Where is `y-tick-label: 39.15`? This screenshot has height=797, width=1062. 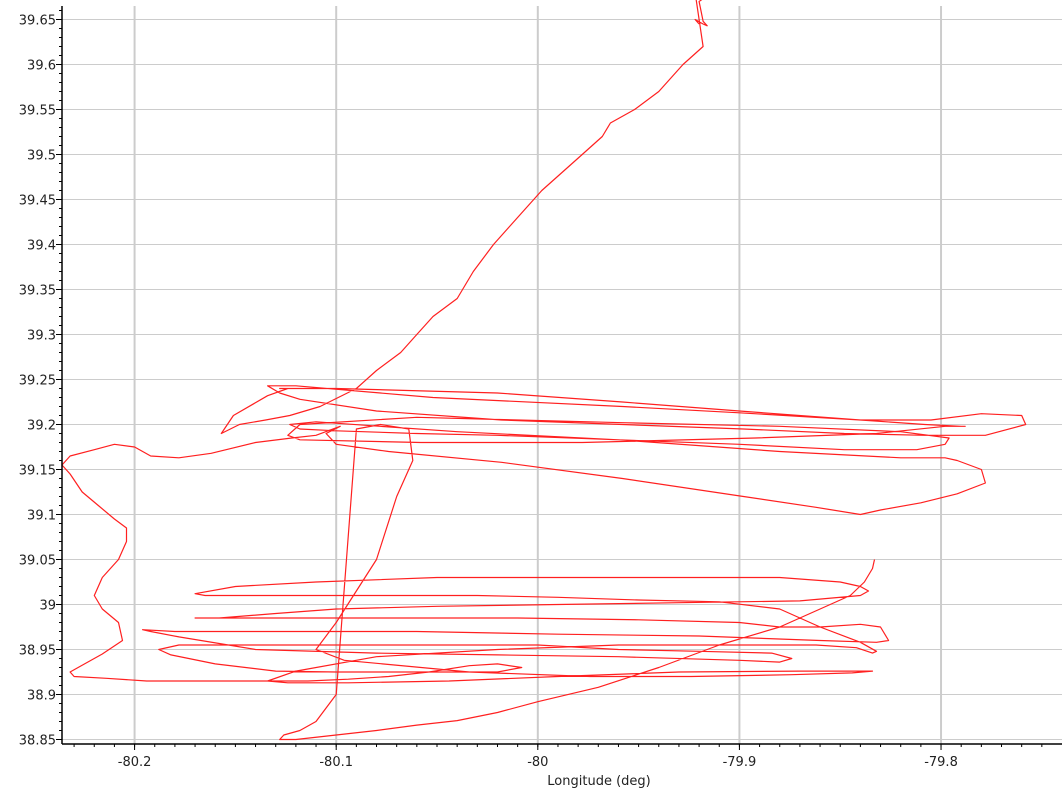 y-tick-label: 39.15 is located at coordinates (37, 471).